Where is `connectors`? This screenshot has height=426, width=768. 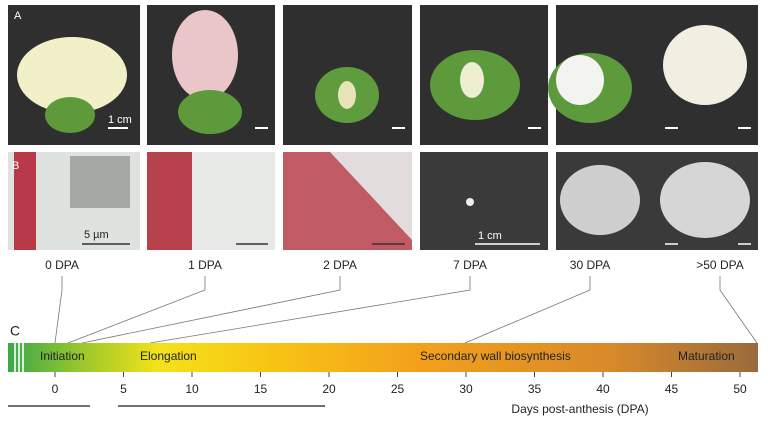
connectors is located at coordinates (406, 310).